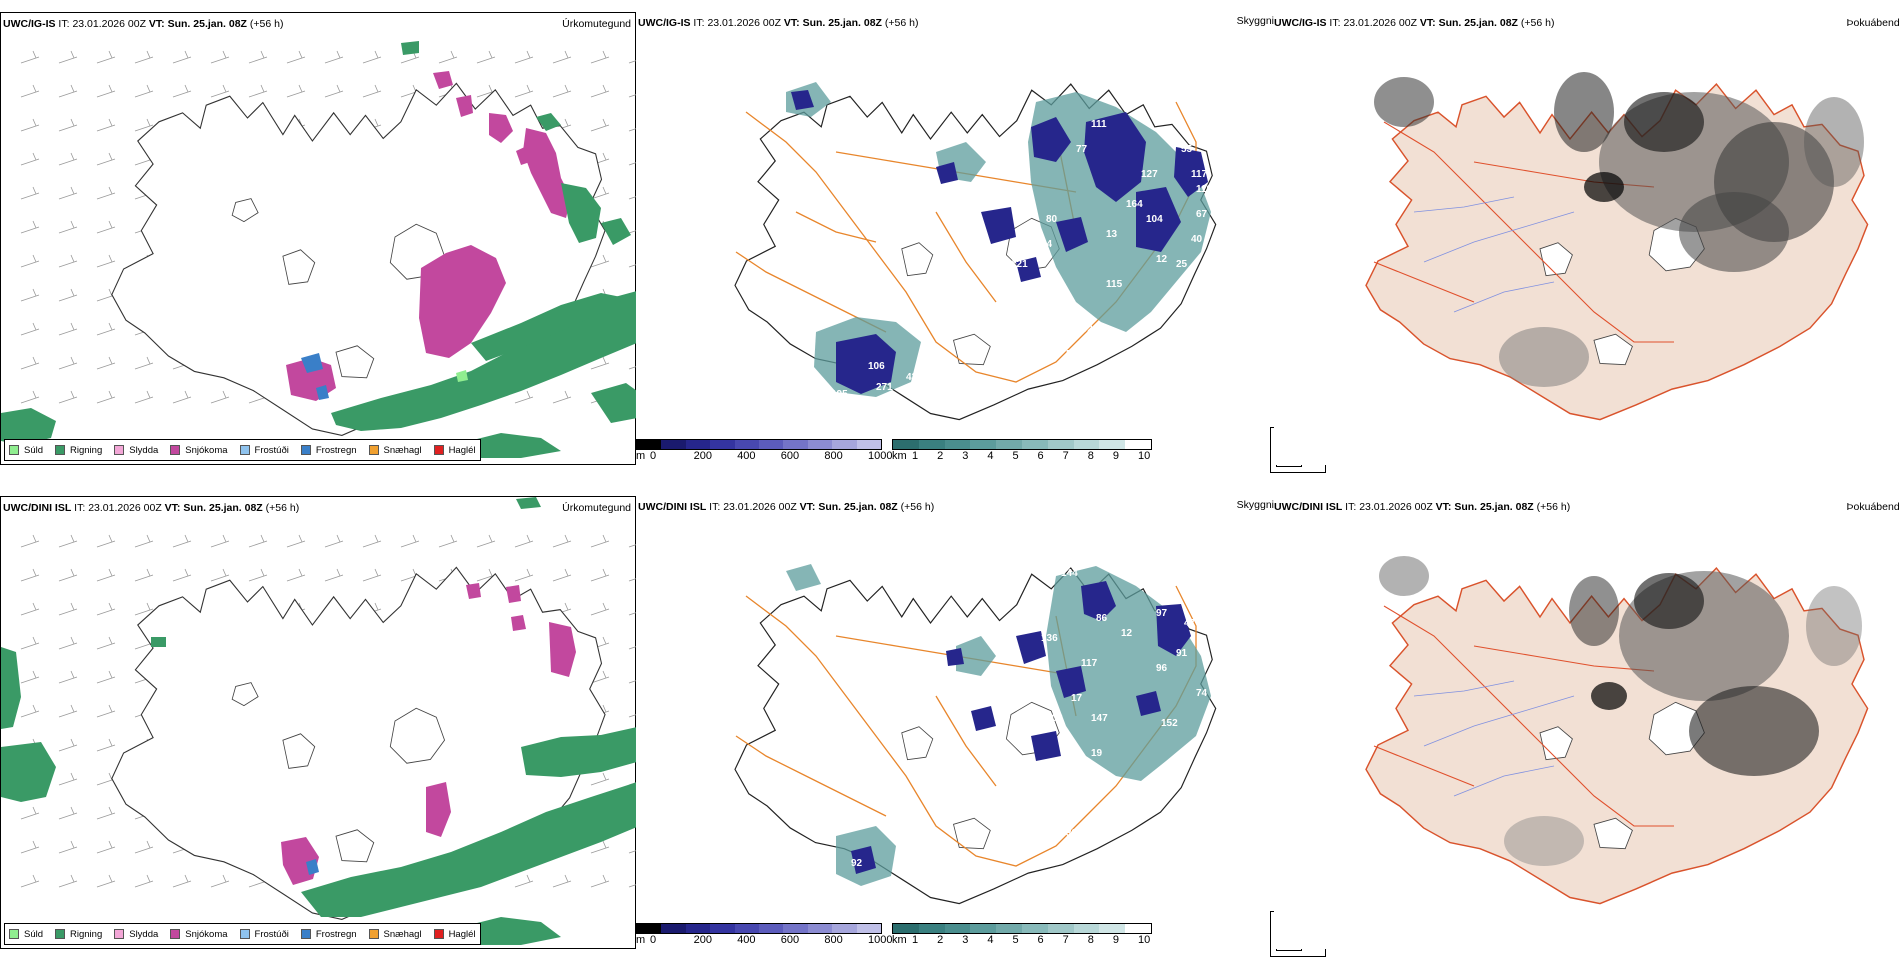 Image resolution: width=1900 pixels, height=957 pixels. I want to click on visibility-value-label: 147, so click(1099, 718).